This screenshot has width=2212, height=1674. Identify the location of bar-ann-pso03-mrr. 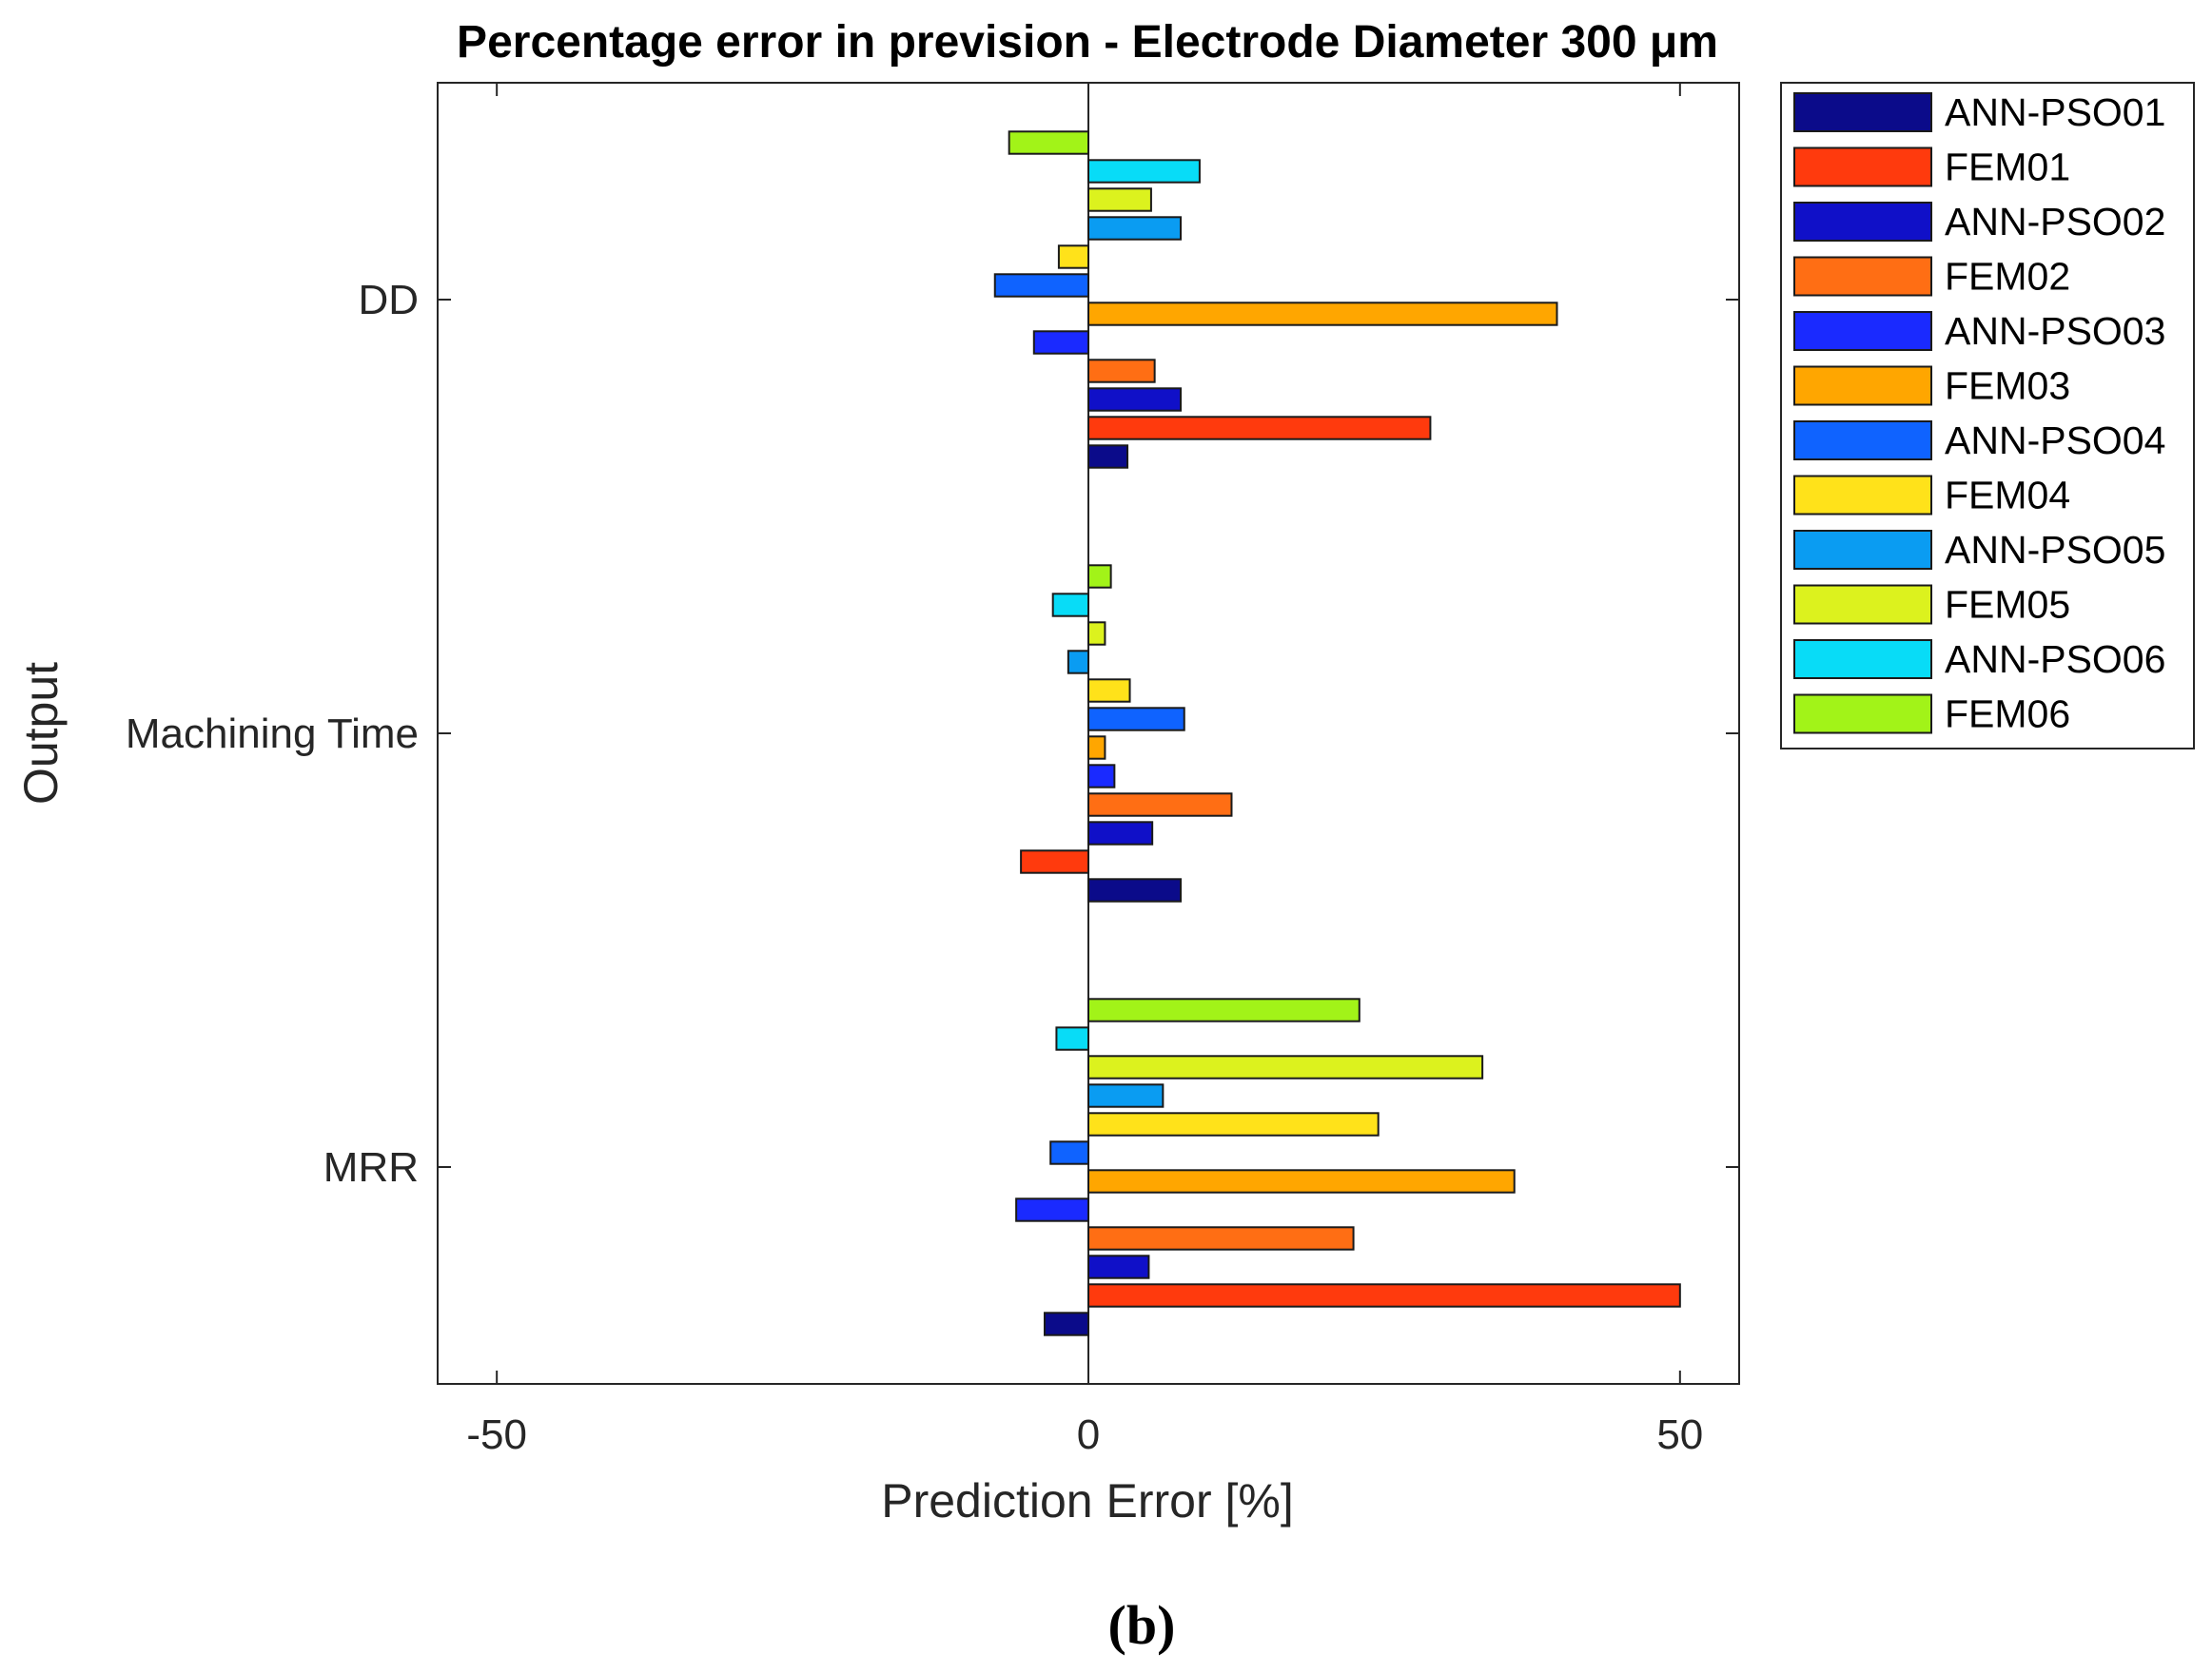
(1052, 1210).